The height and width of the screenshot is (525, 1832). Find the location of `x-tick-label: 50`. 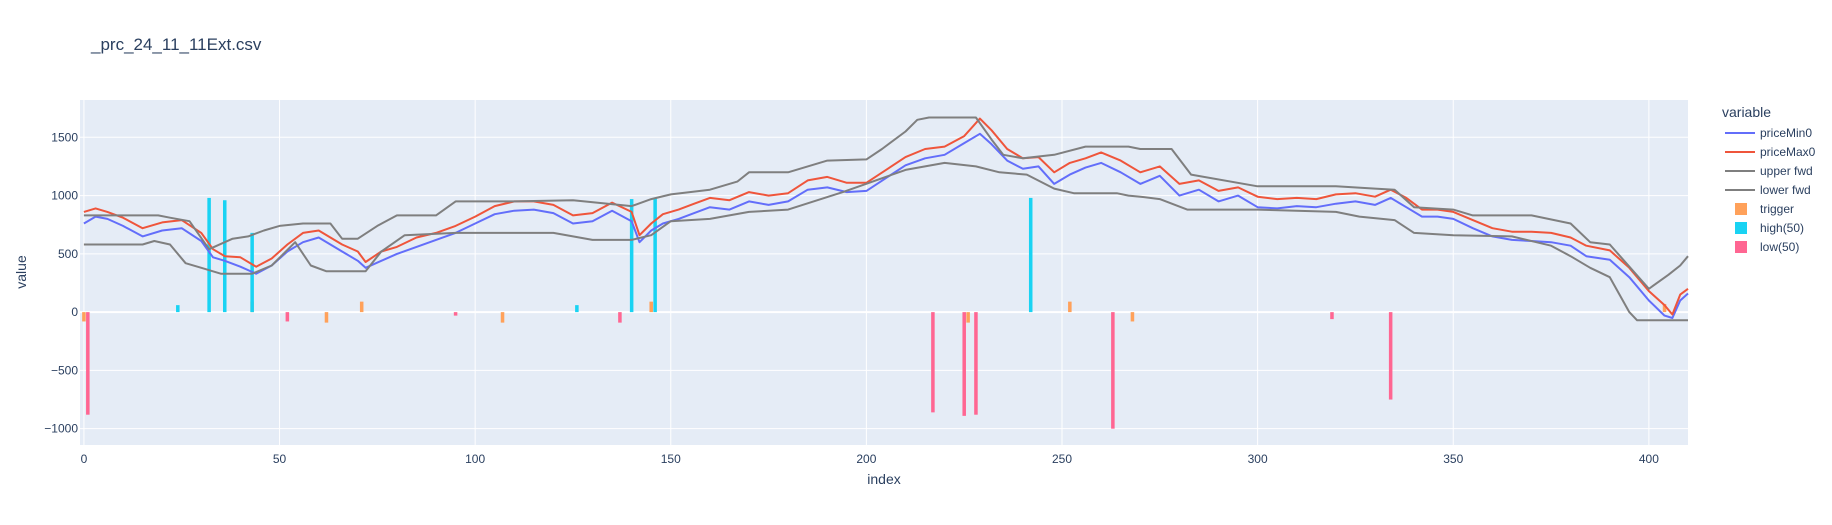

x-tick-label: 50 is located at coordinates (280, 459).